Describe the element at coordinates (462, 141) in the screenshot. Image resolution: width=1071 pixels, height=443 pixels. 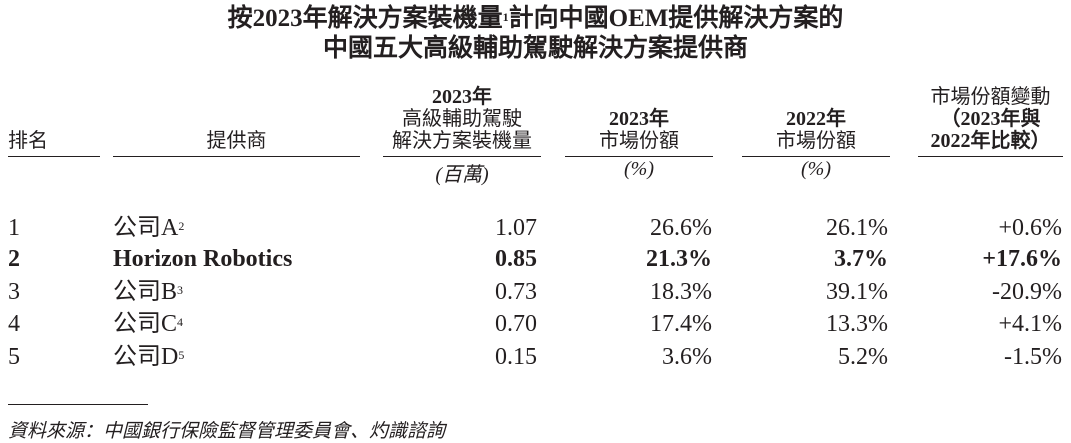
I see `header-text: 解決方案裝機量` at that location.